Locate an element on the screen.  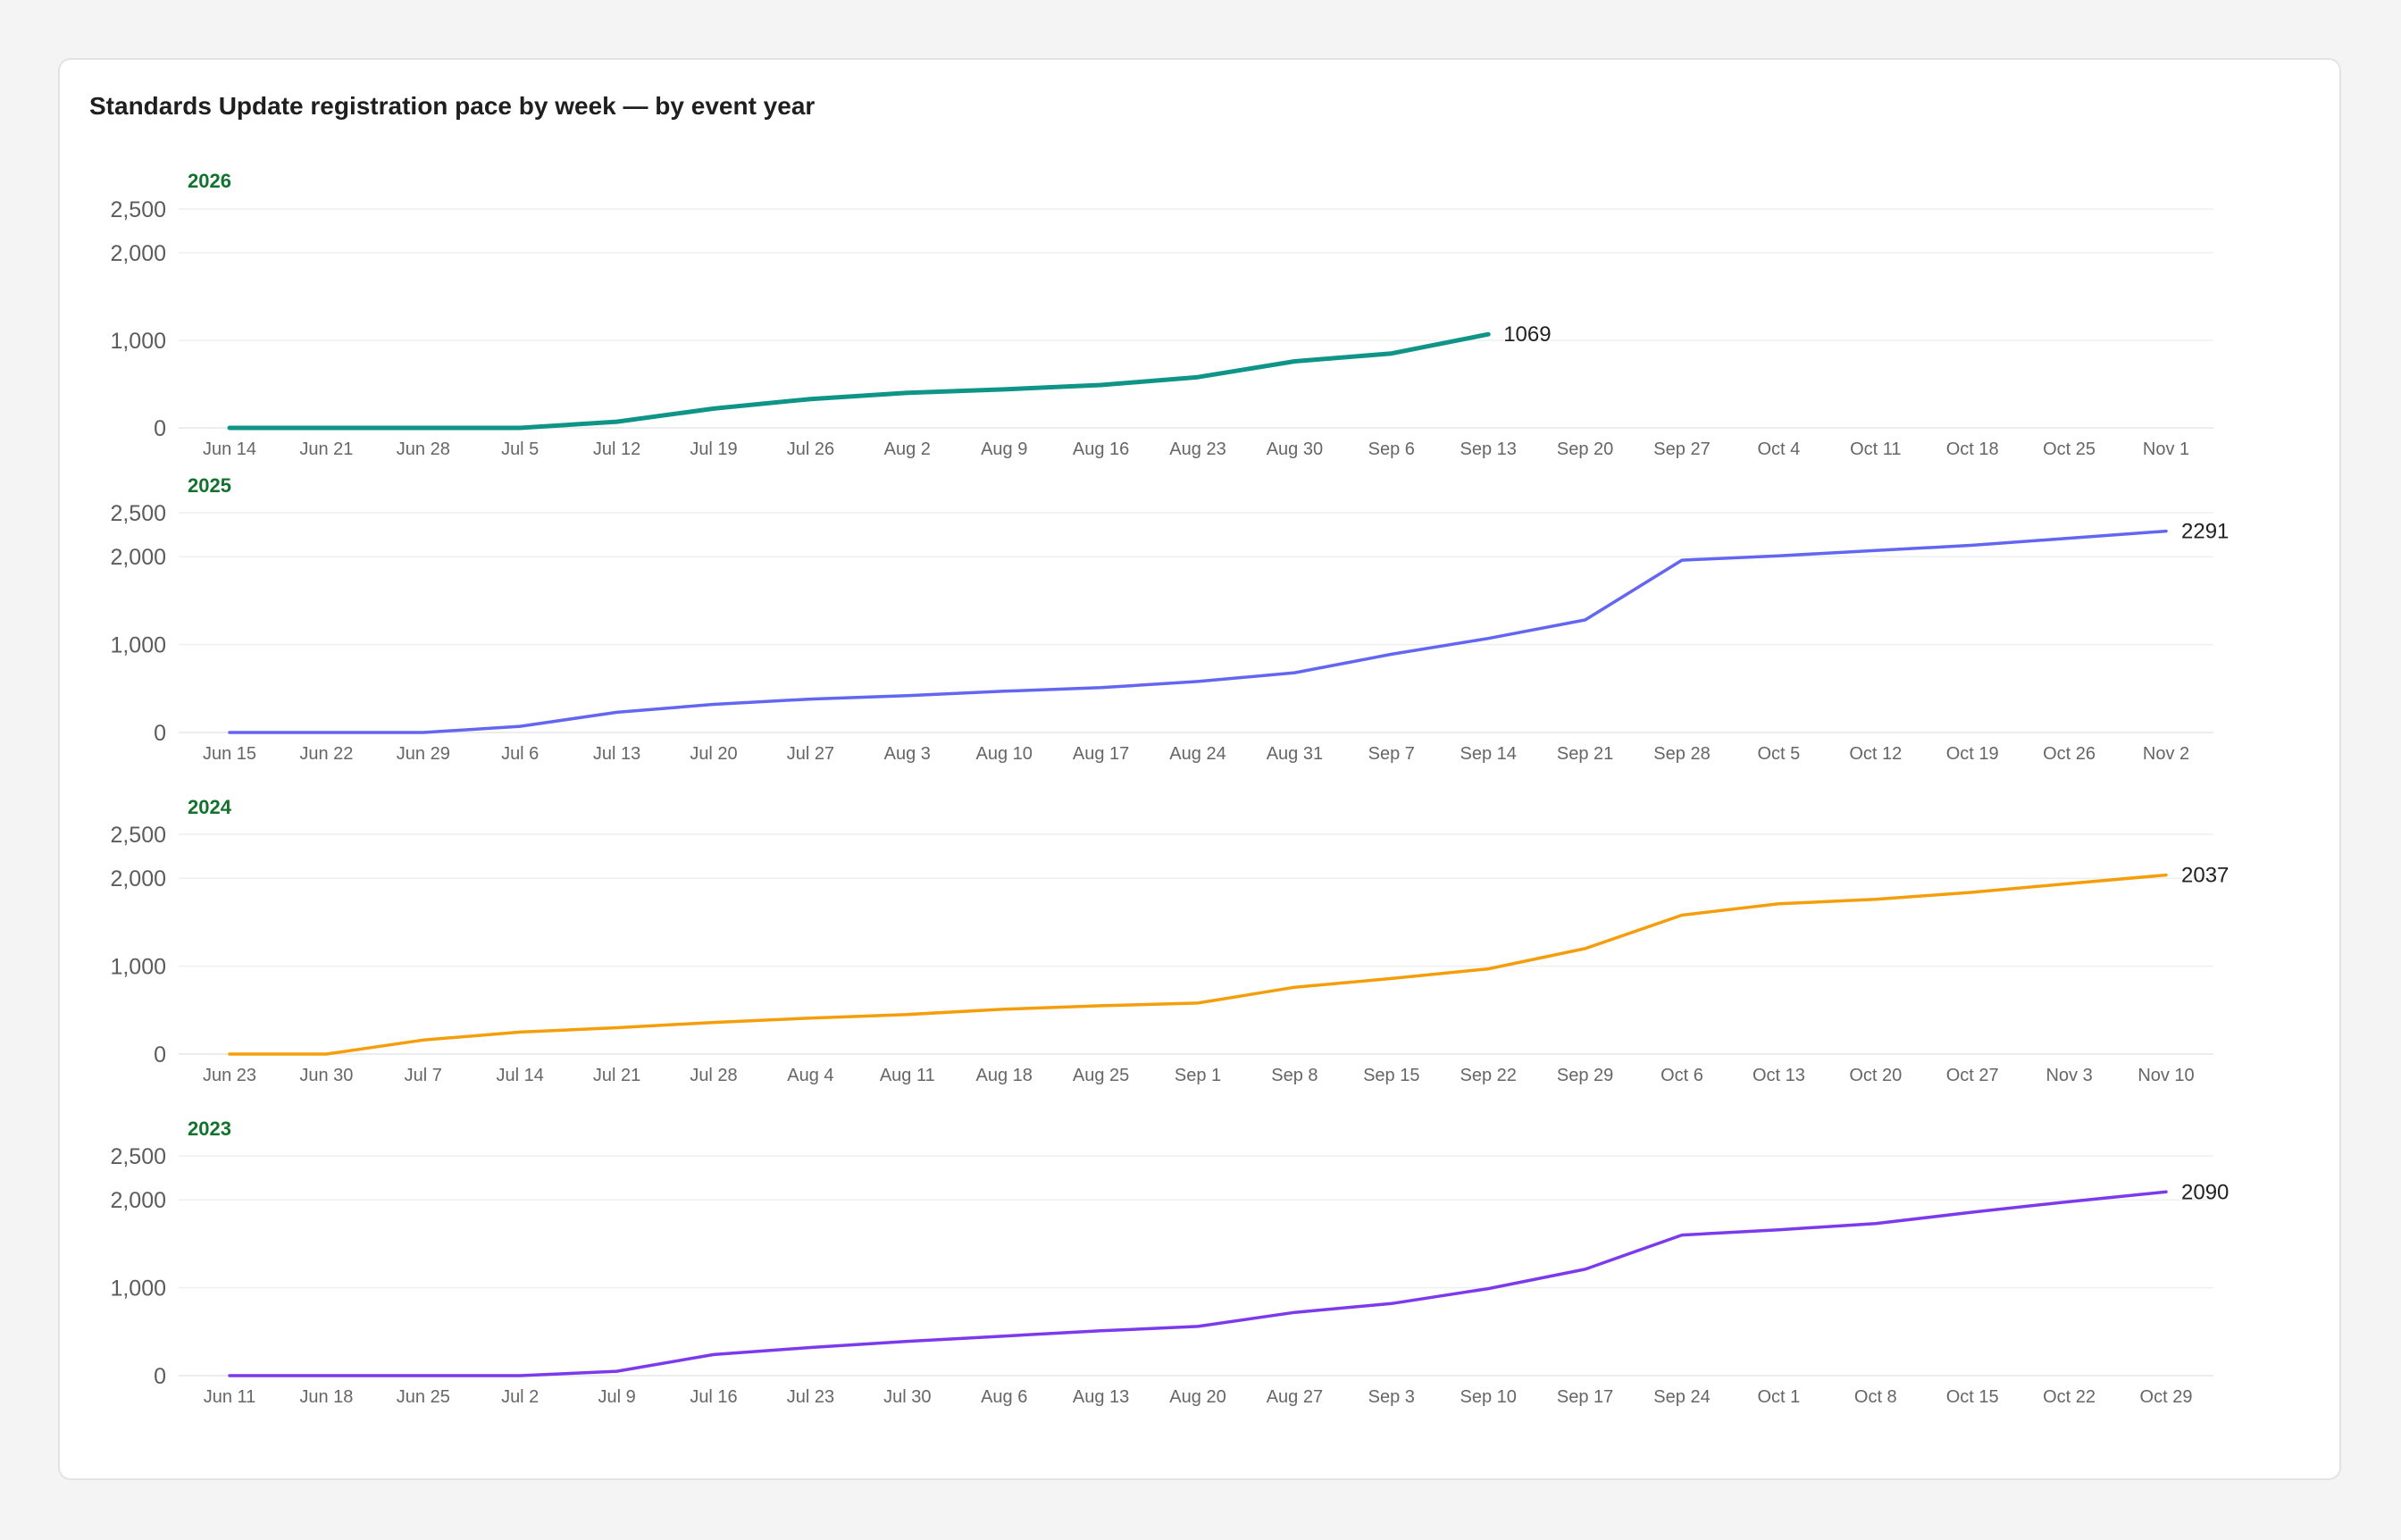
x-tick-label: Oct 25 is located at coordinates (2069, 449).